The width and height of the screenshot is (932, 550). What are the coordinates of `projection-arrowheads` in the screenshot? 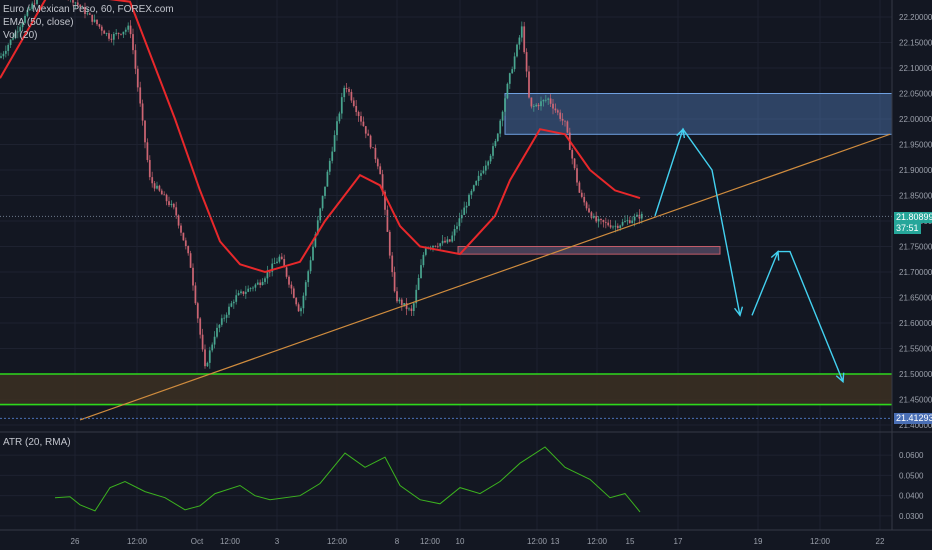 It's located at (760, 255).